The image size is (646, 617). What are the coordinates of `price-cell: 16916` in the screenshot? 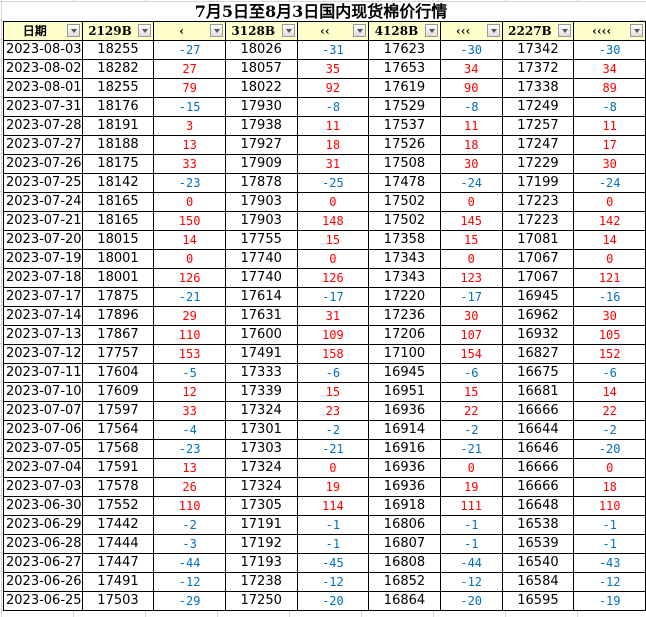 It's located at (404, 449).